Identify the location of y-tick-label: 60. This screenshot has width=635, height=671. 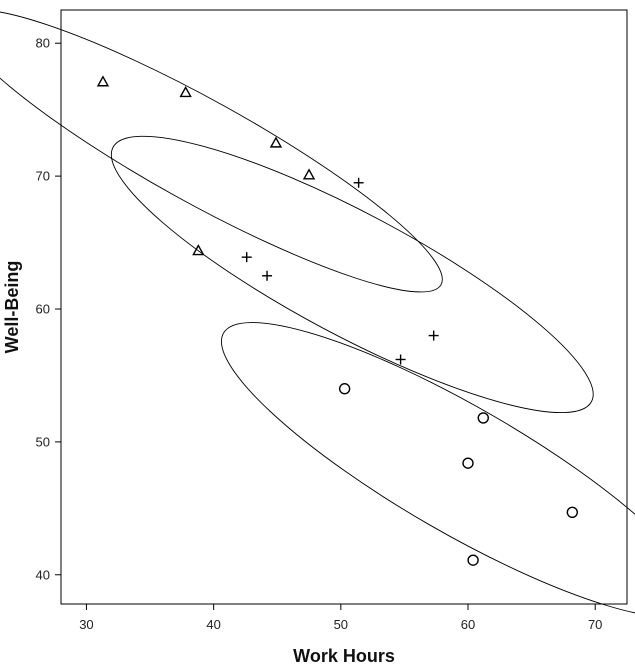
(43, 308).